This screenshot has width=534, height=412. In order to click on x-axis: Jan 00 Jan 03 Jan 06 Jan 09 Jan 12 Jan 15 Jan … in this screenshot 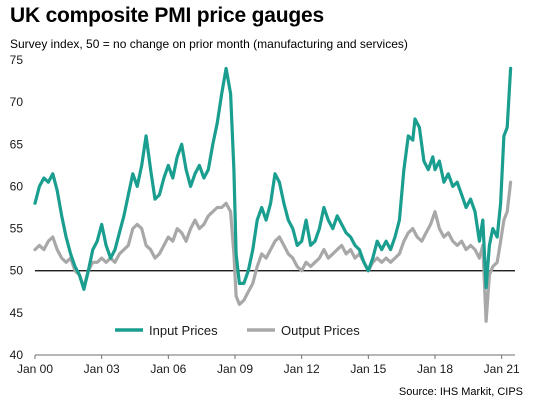, I will do `click(268, 365)`.